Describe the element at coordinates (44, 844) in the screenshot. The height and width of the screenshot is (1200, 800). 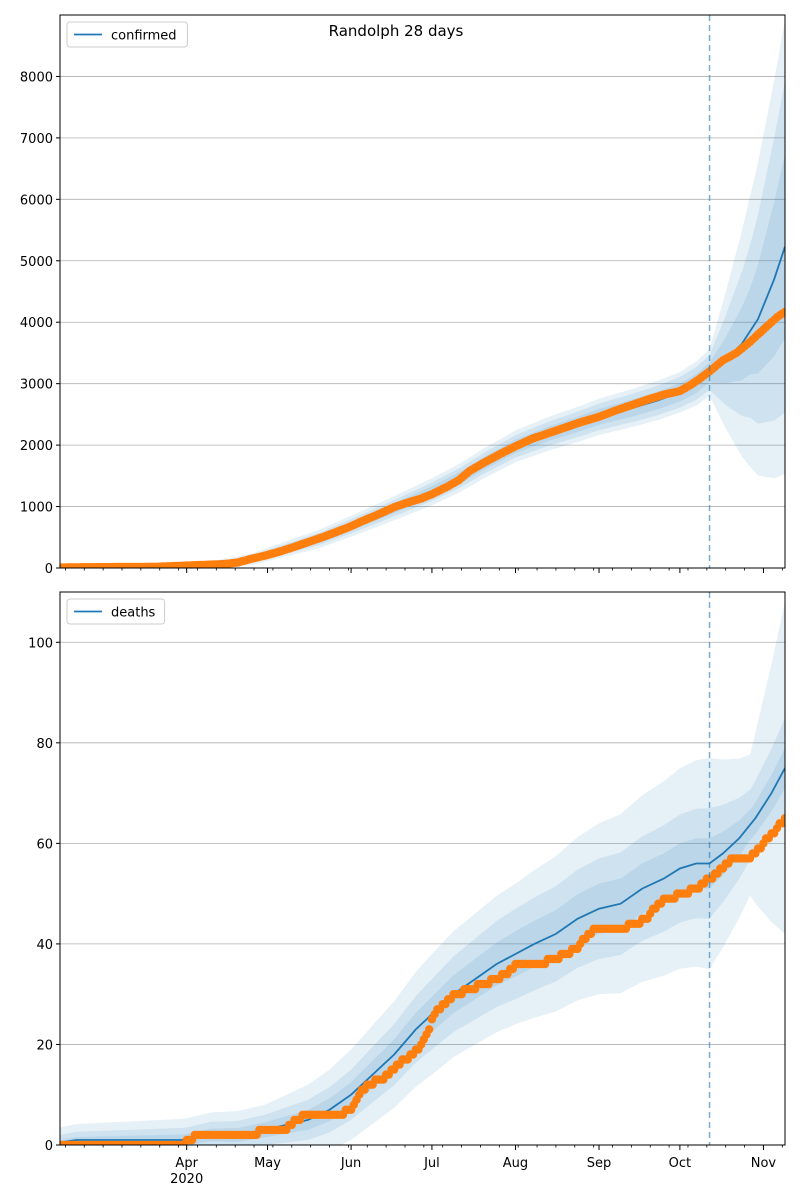
I see `y-tick-label: 60` at that location.